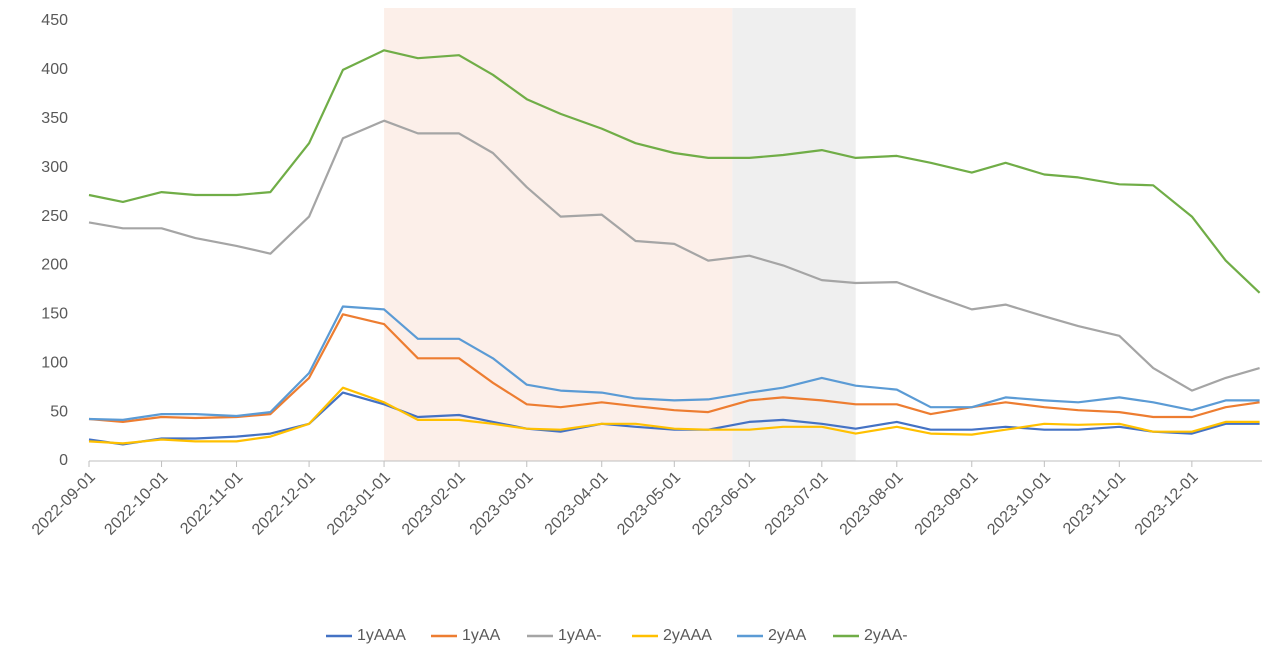  I want to click on y-tick-label: 250, so click(54, 216).